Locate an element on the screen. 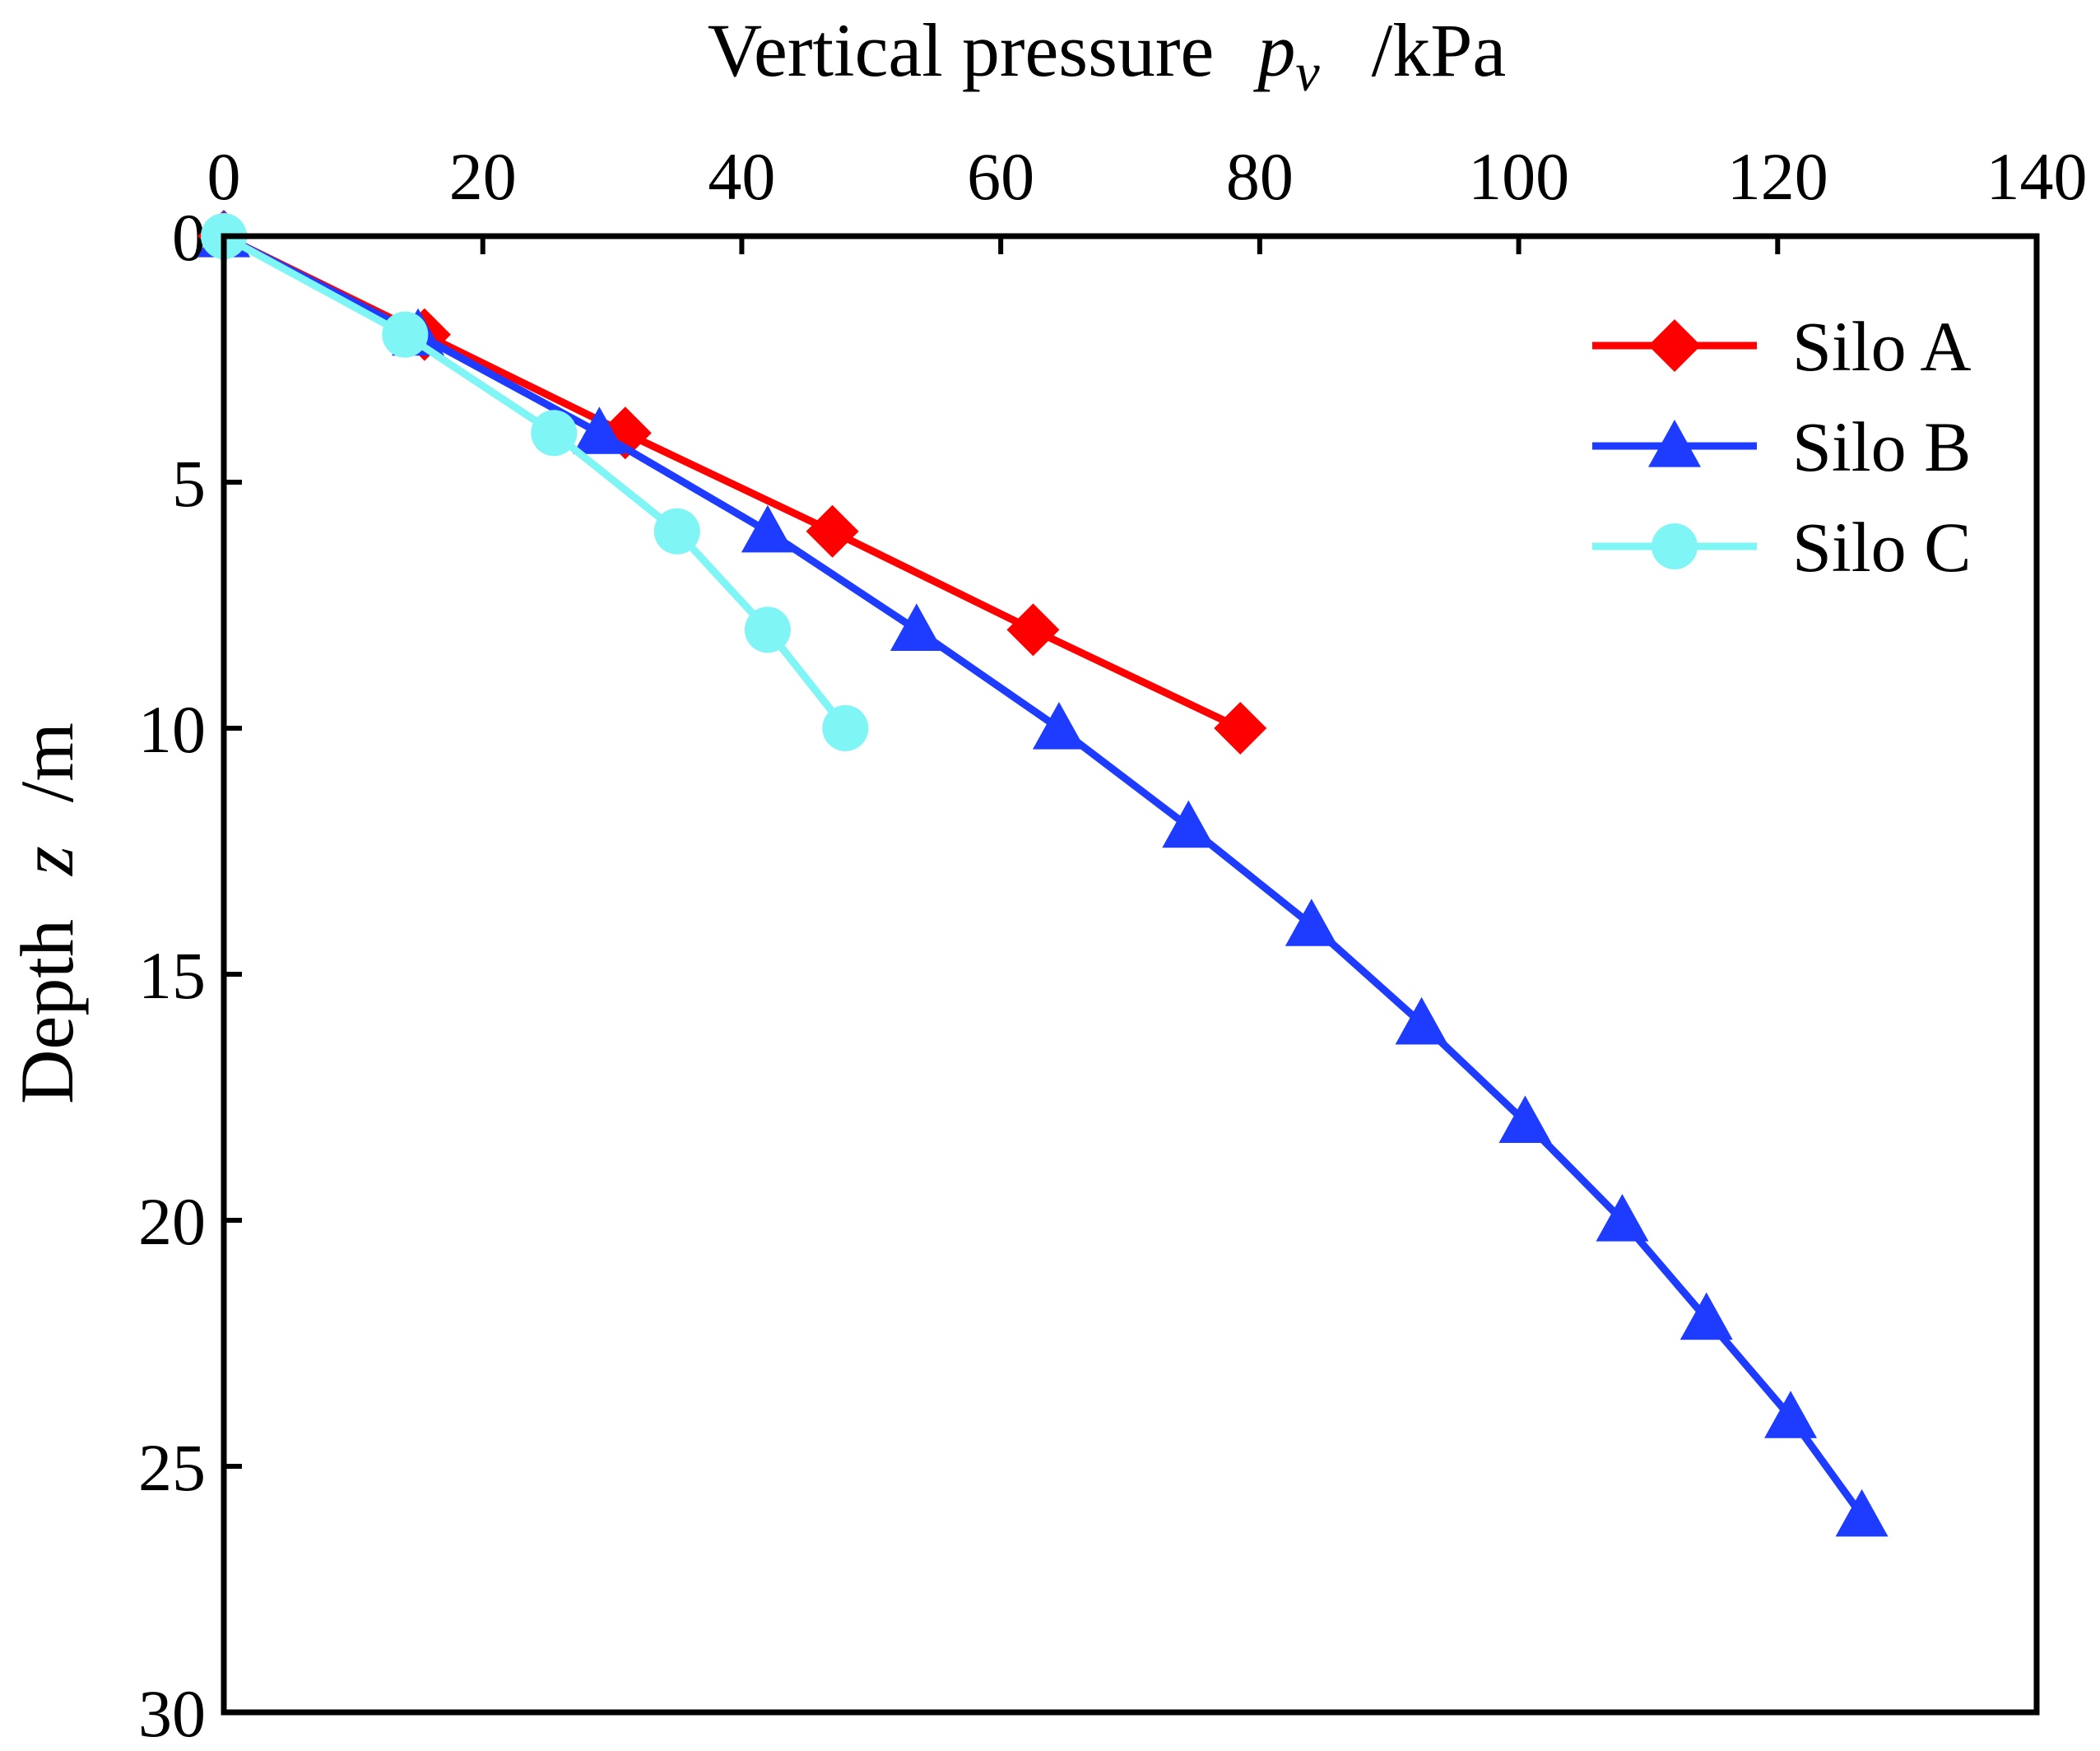 The width and height of the screenshot is (2100, 1751). legend-item-silo-b: Silo B is located at coordinates (1781, 447).